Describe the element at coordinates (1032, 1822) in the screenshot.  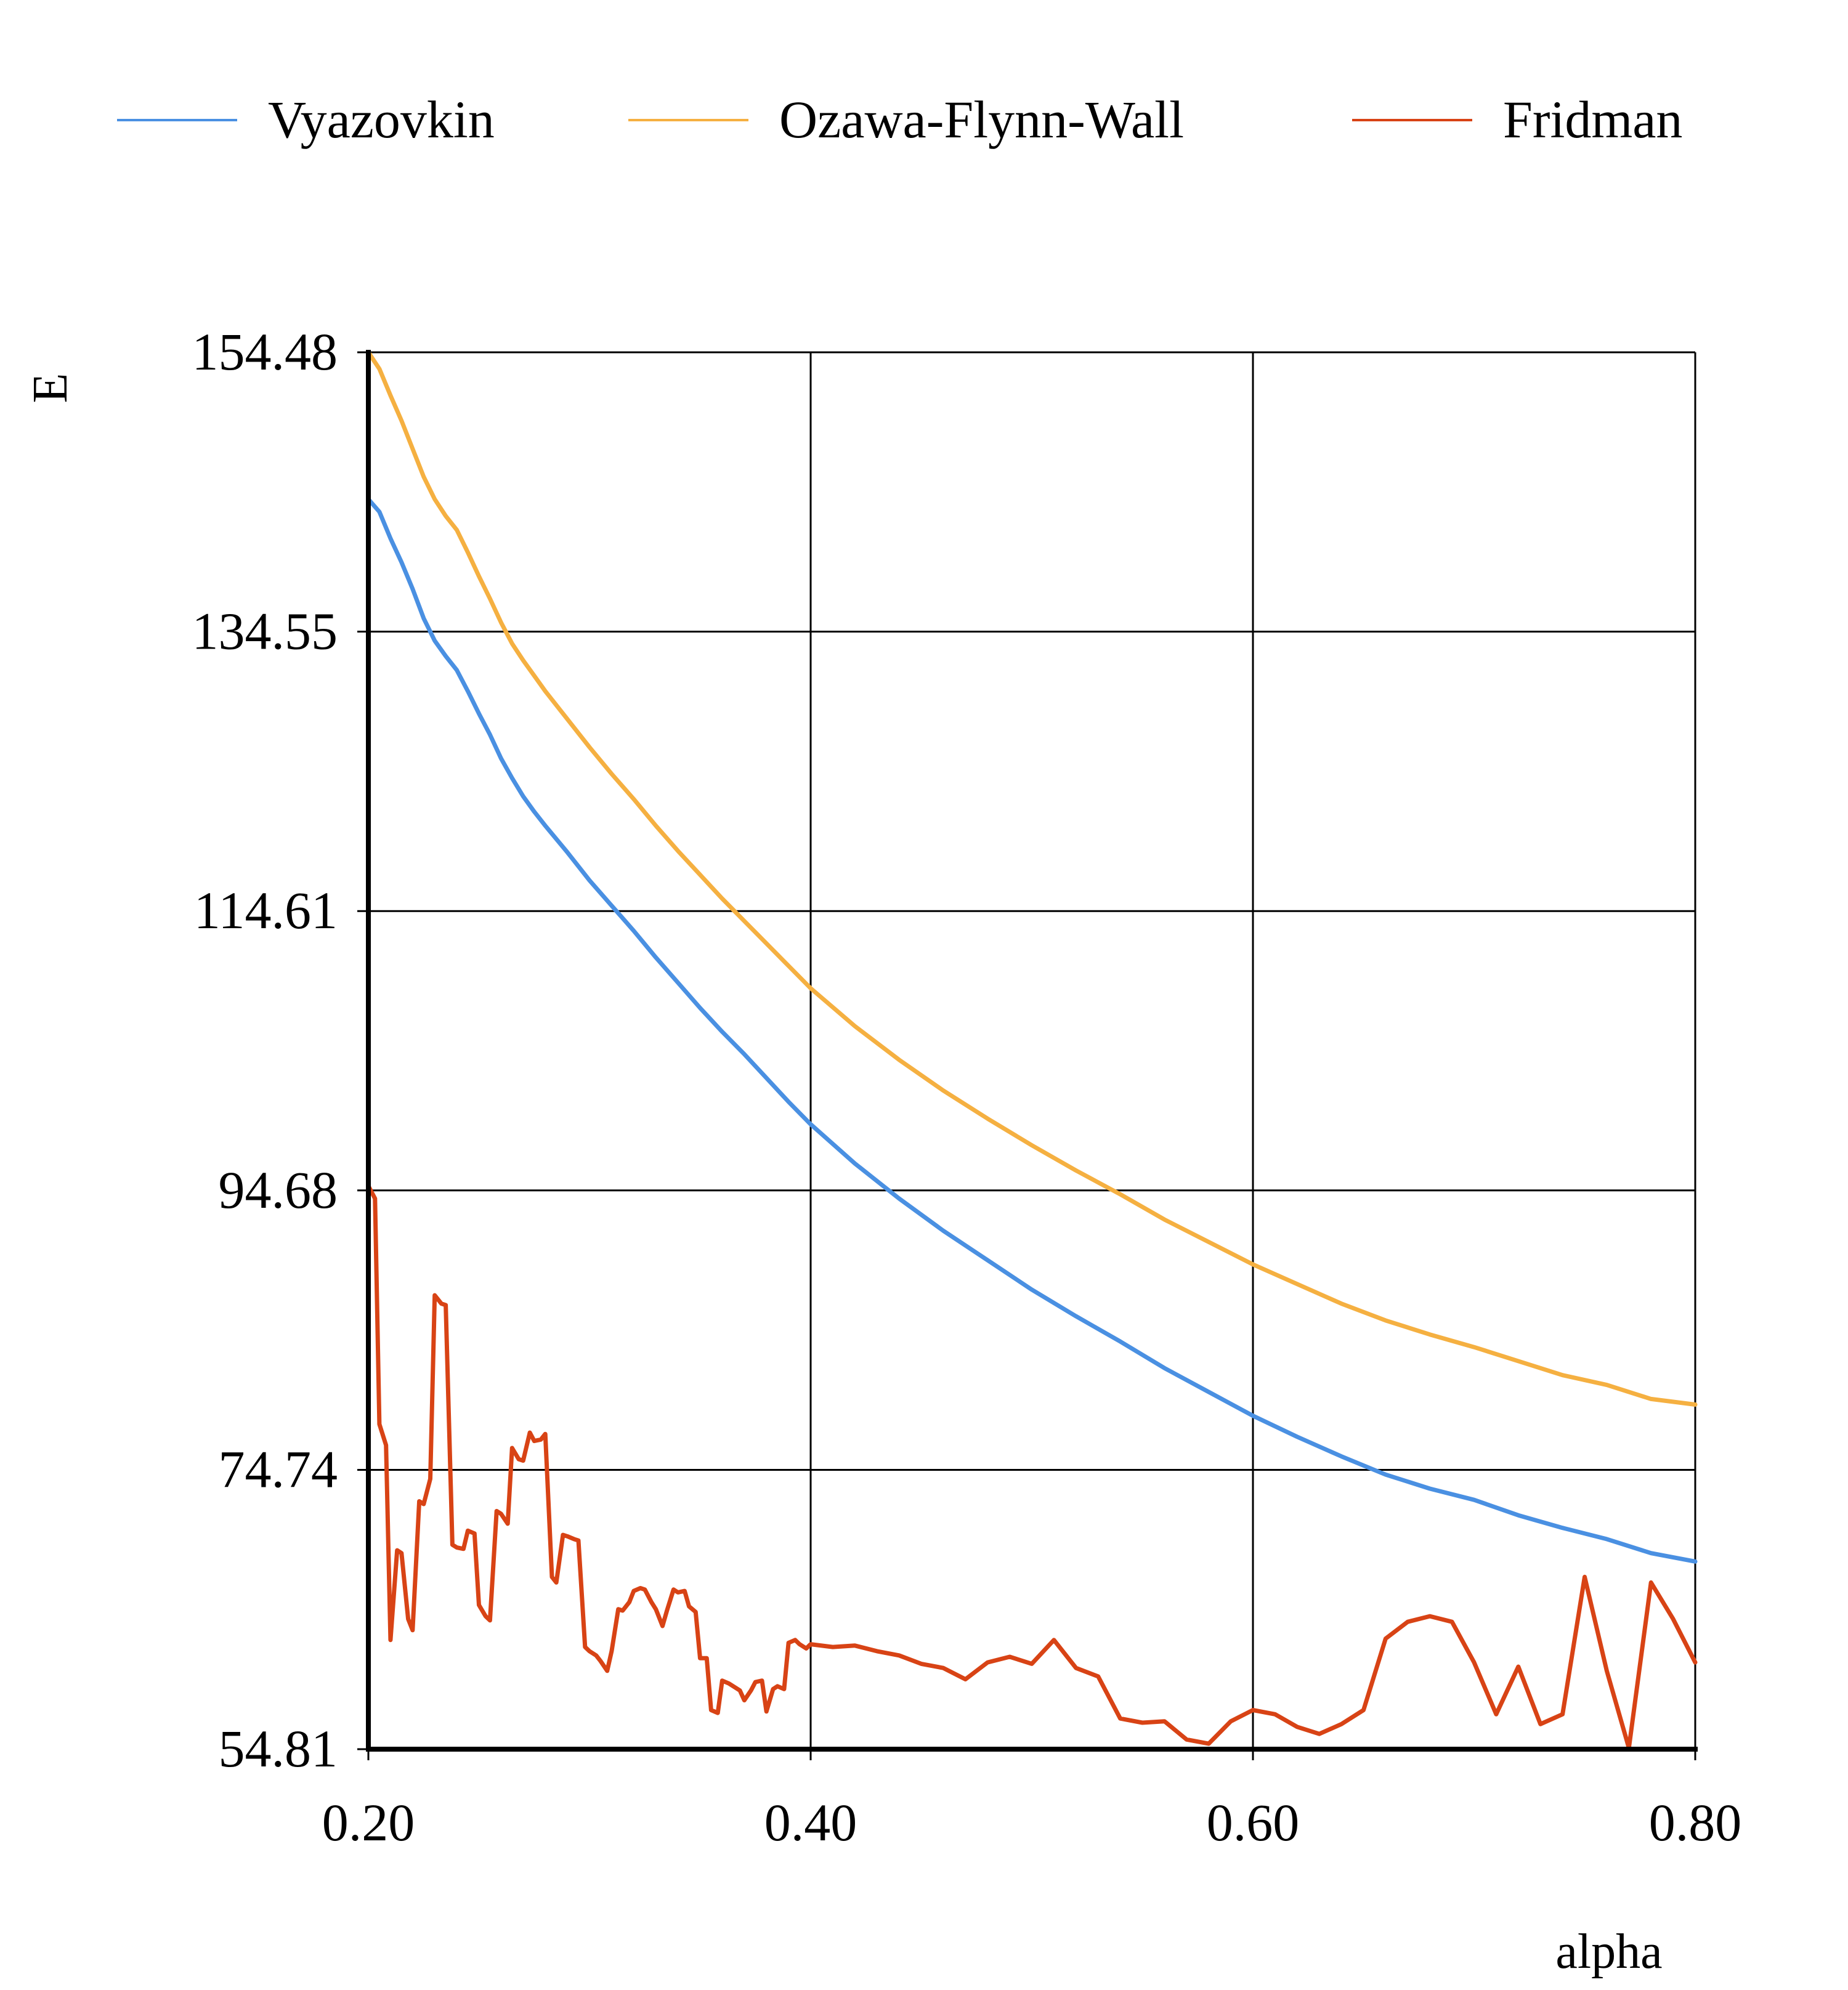
I see `x-tick-labels: 0.20 0.40 0.60 0.80` at that location.